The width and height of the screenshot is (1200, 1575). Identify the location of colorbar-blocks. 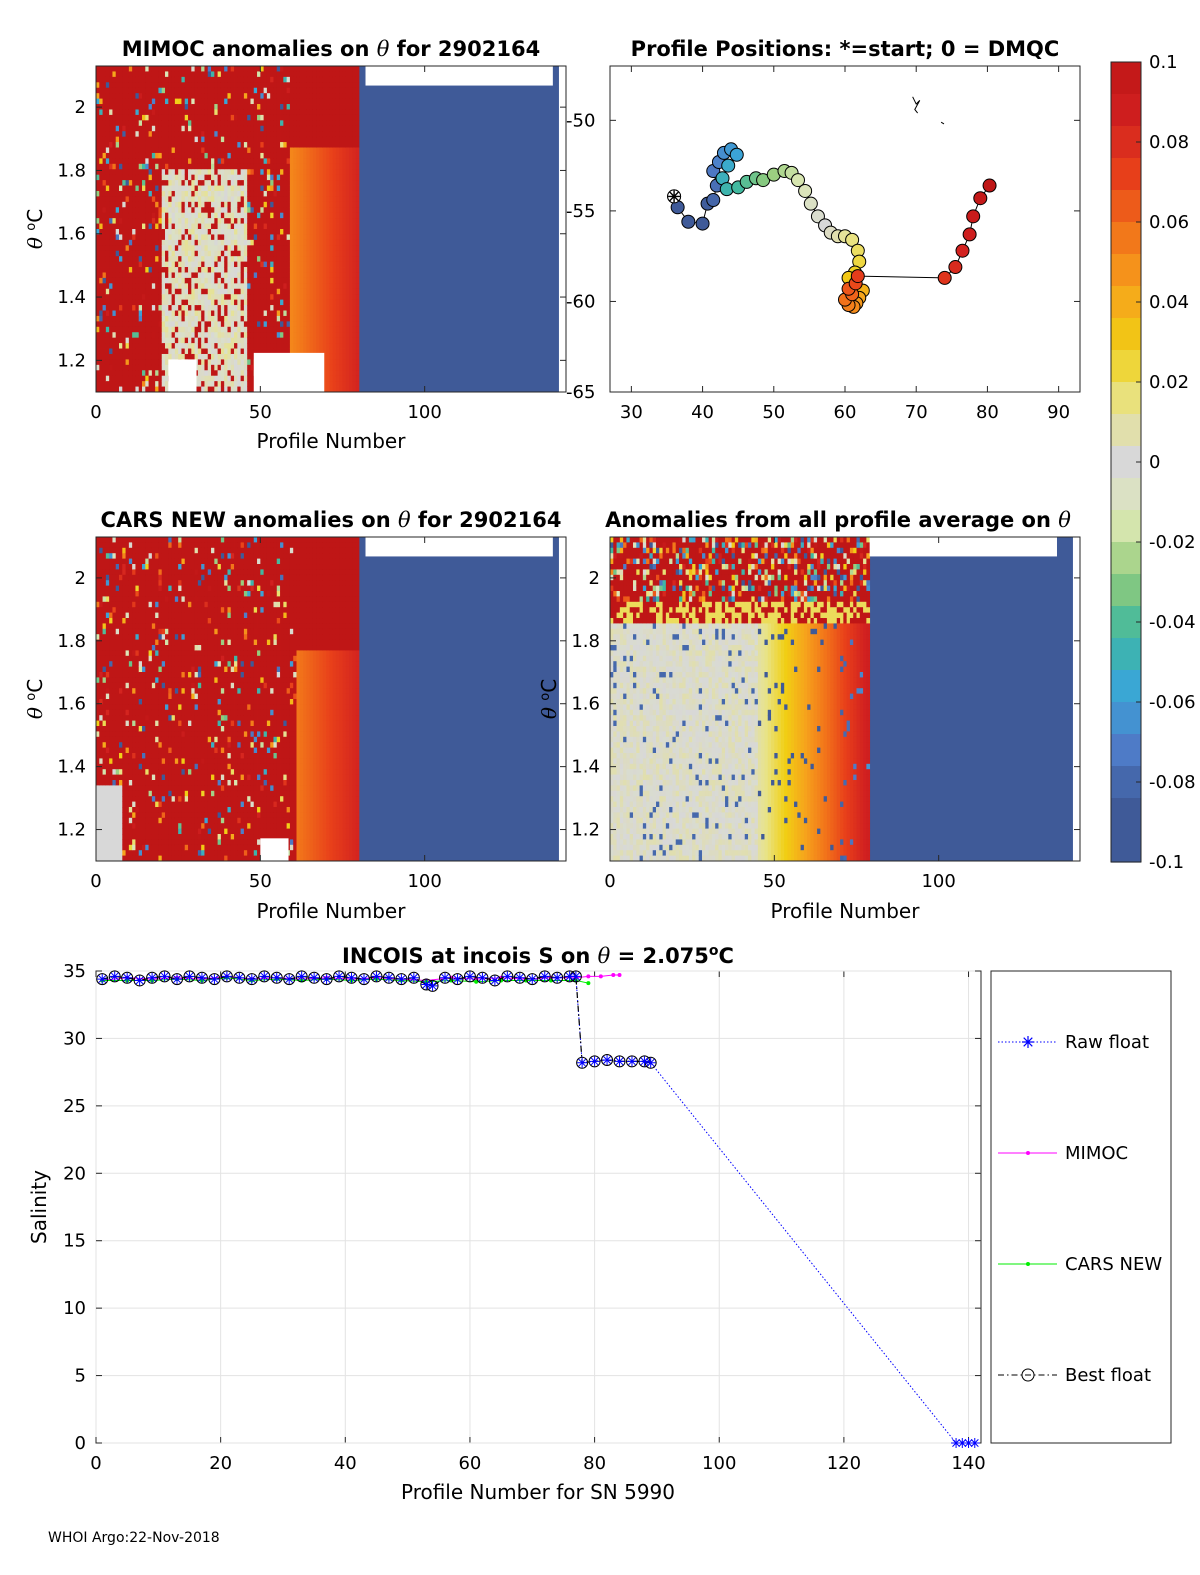
(1126, 462).